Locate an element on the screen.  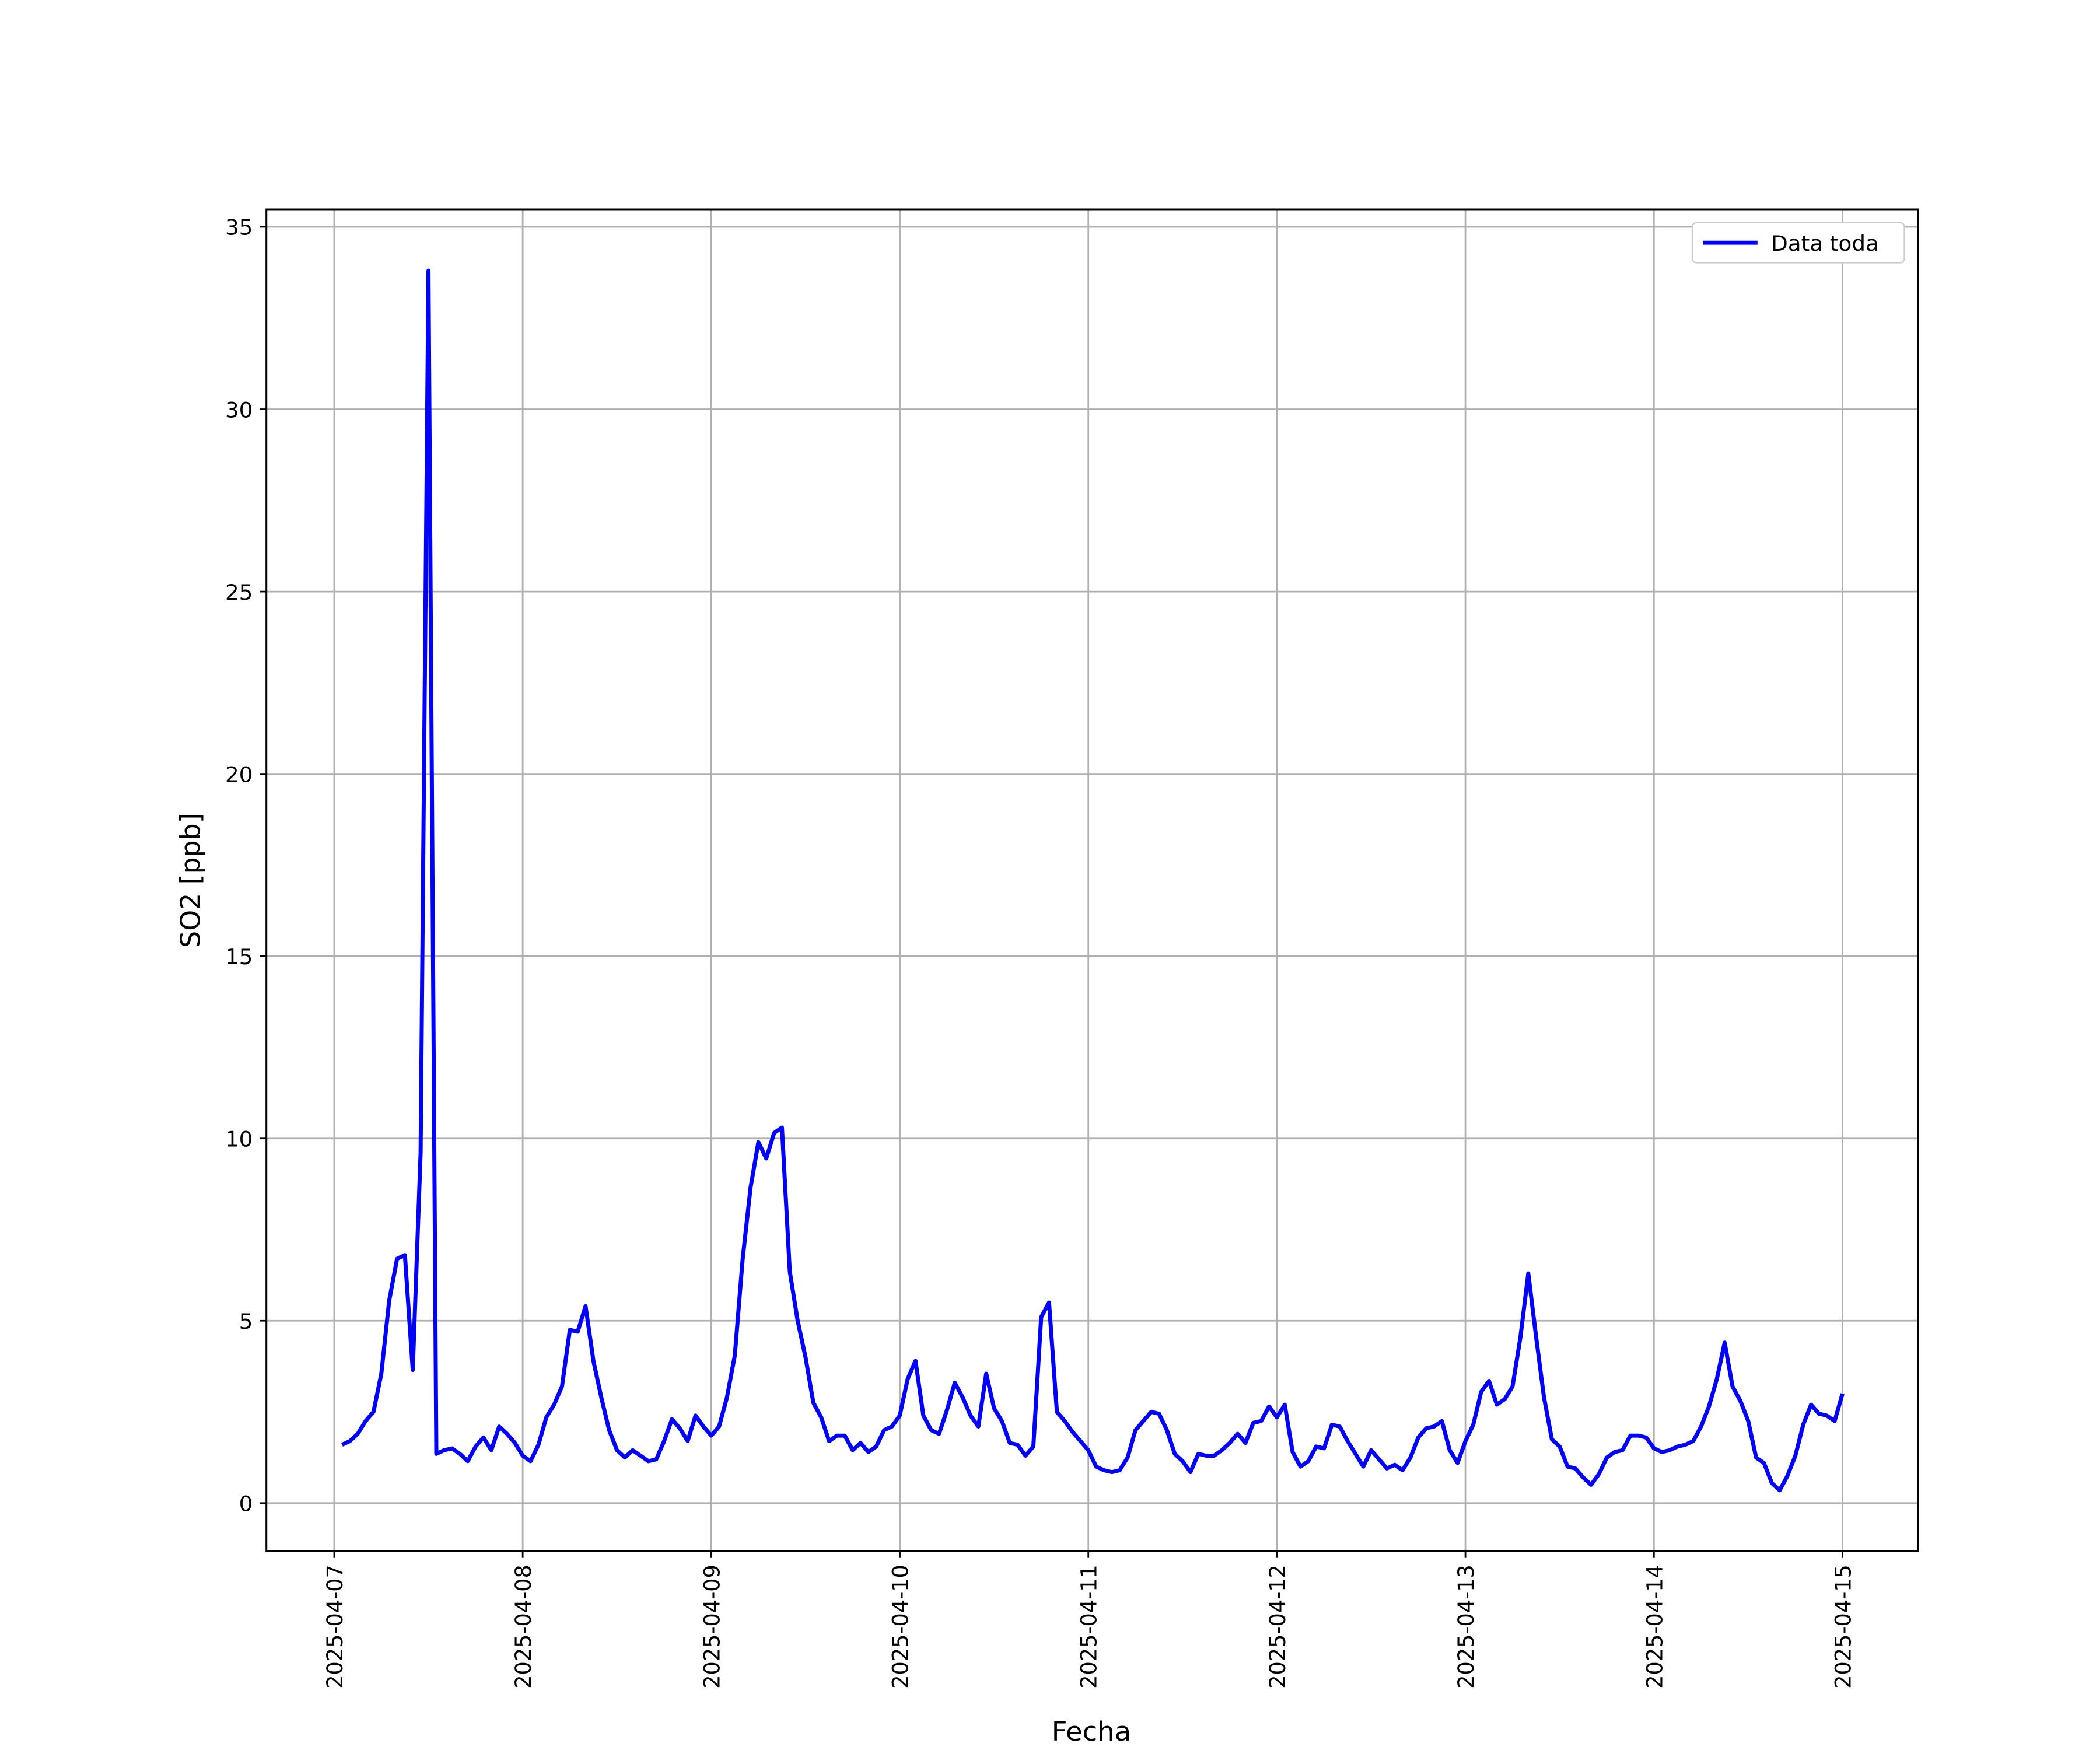
y-tick-label: 20 is located at coordinates (239, 775).